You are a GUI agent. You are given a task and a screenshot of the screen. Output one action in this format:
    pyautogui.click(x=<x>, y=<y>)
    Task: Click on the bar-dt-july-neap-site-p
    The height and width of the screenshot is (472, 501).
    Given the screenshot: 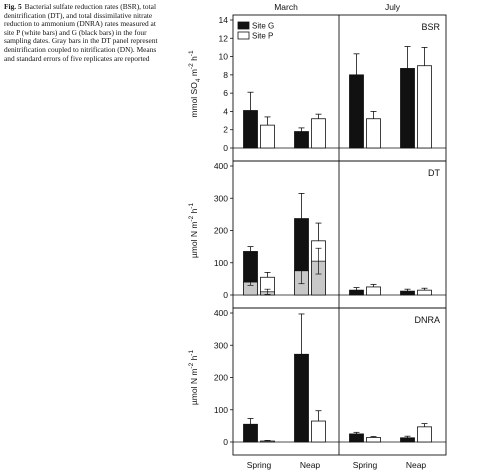 What is the action you would take?
    pyautogui.click(x=424, y=292)
    